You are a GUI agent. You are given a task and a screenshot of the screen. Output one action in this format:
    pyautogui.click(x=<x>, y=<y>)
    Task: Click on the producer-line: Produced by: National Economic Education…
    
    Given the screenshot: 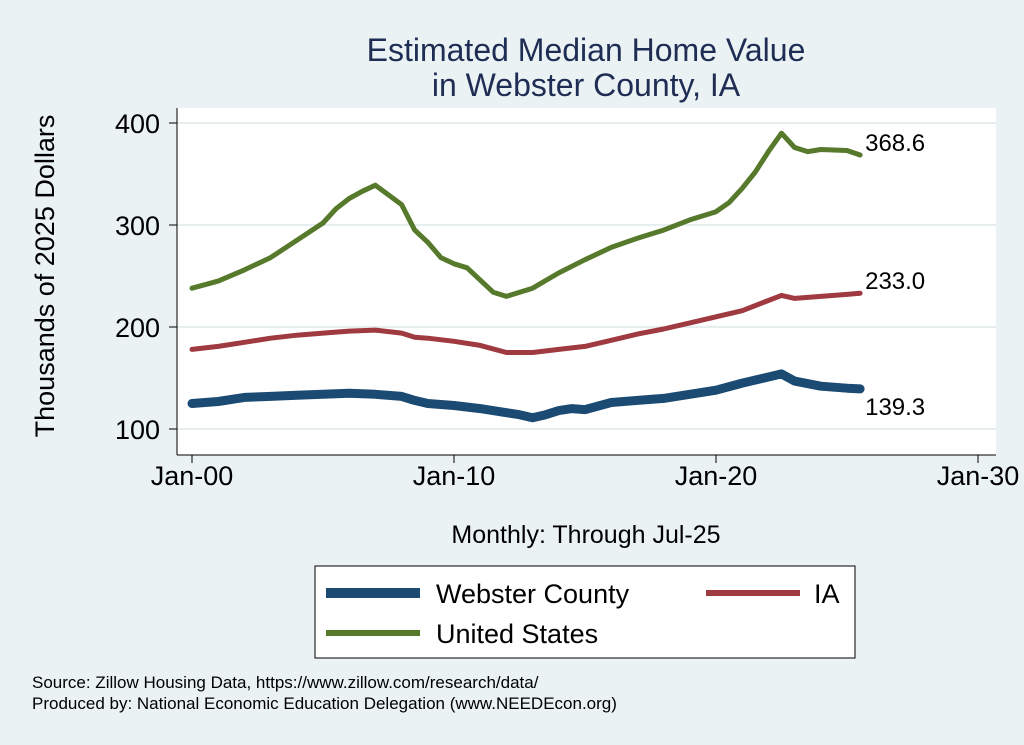 What is the action you would take?
    pyautogui.click(x=324, y=703)
    